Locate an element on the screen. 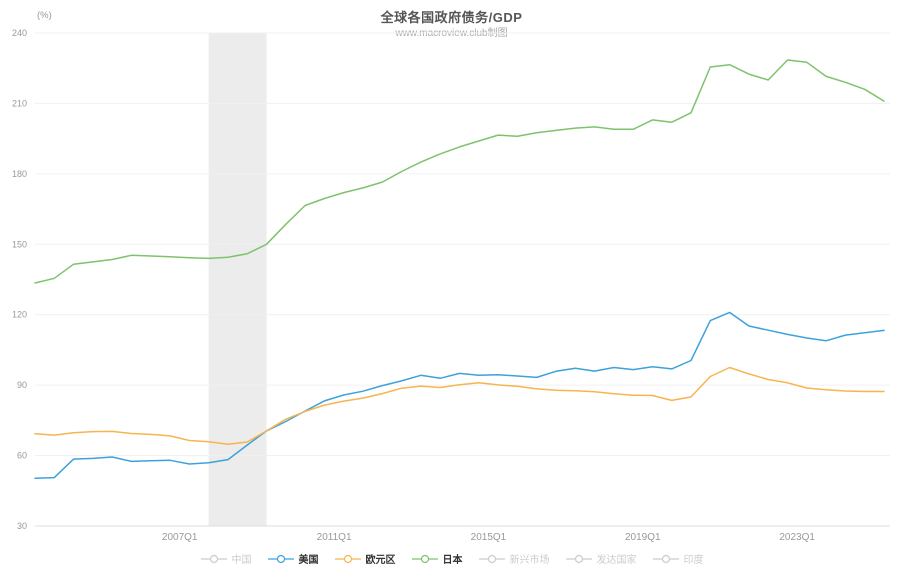 The width and height of the screenshot is (903, 569). legend-item-label: 印度 is located at coordinates (693, 560).